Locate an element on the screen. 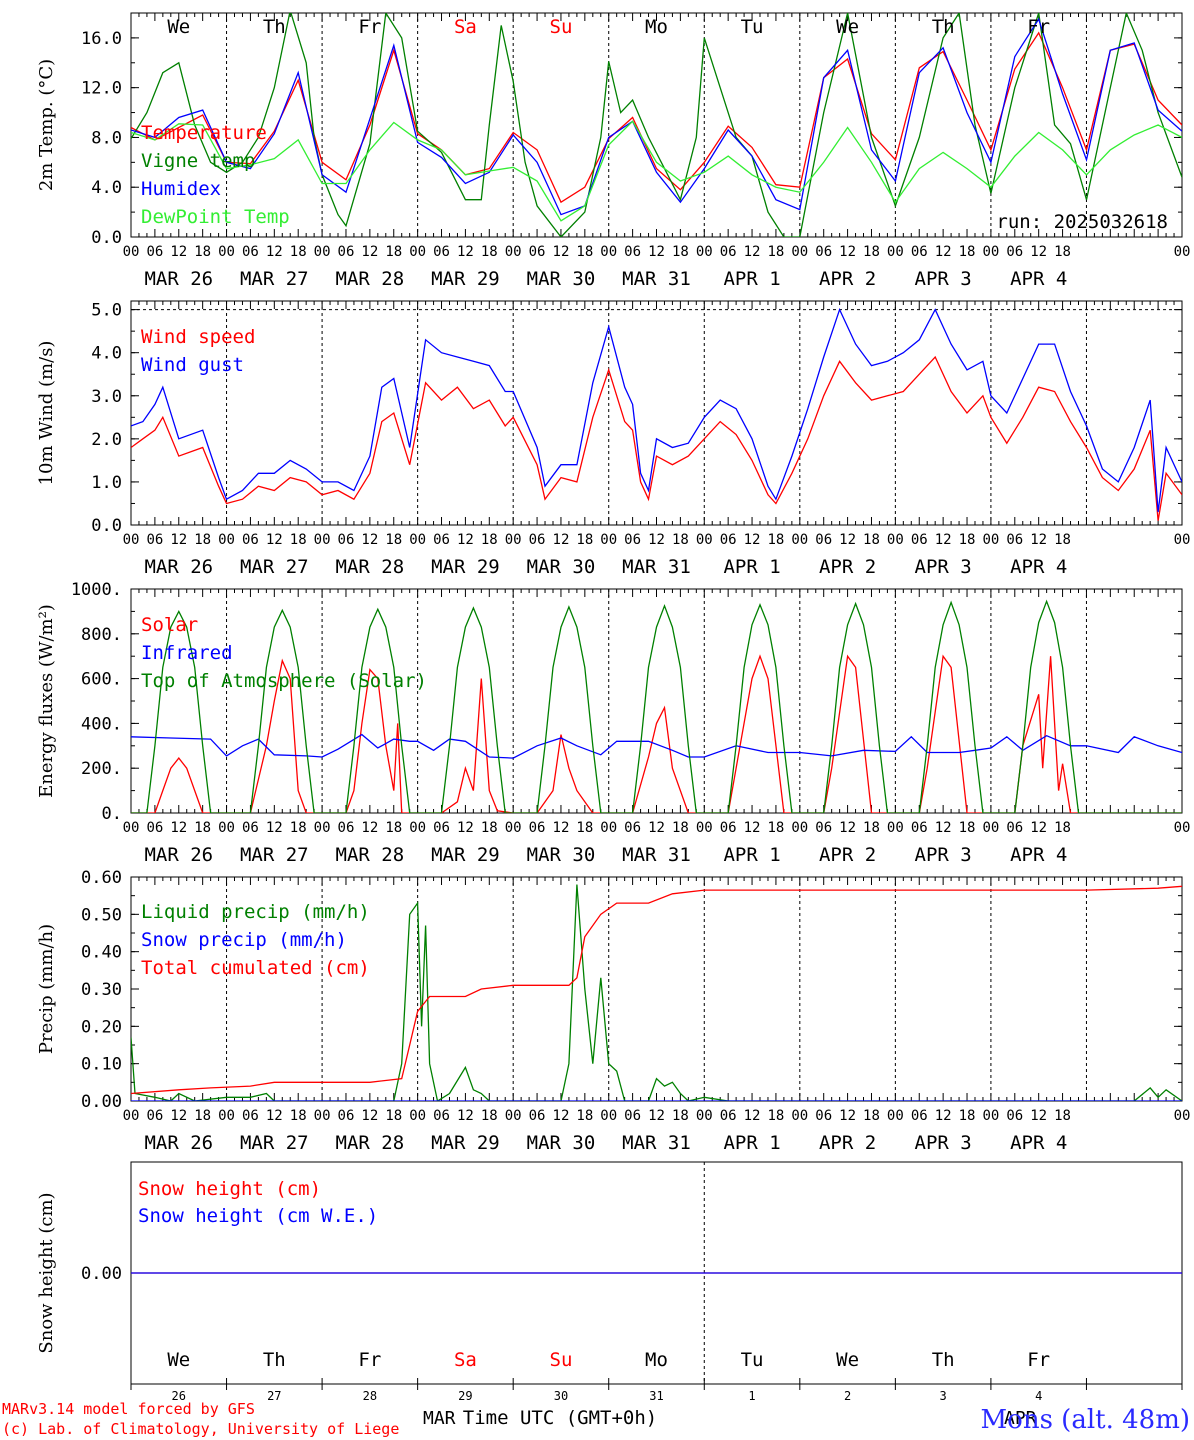 The image size is (1194, 1440). day-number-label: 27 is located at coordinates (274, 1396).